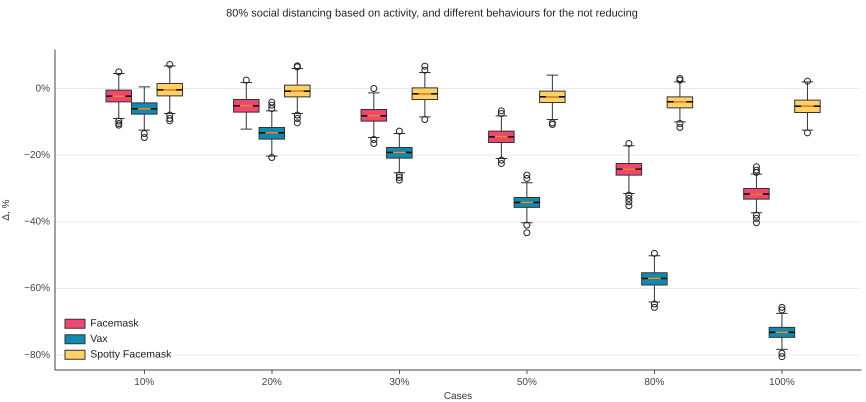  What do you see at coordinates (6, 210) in the screenshot?
I see `y-axis-title: Δ, %` at bounding box center [6, 210].